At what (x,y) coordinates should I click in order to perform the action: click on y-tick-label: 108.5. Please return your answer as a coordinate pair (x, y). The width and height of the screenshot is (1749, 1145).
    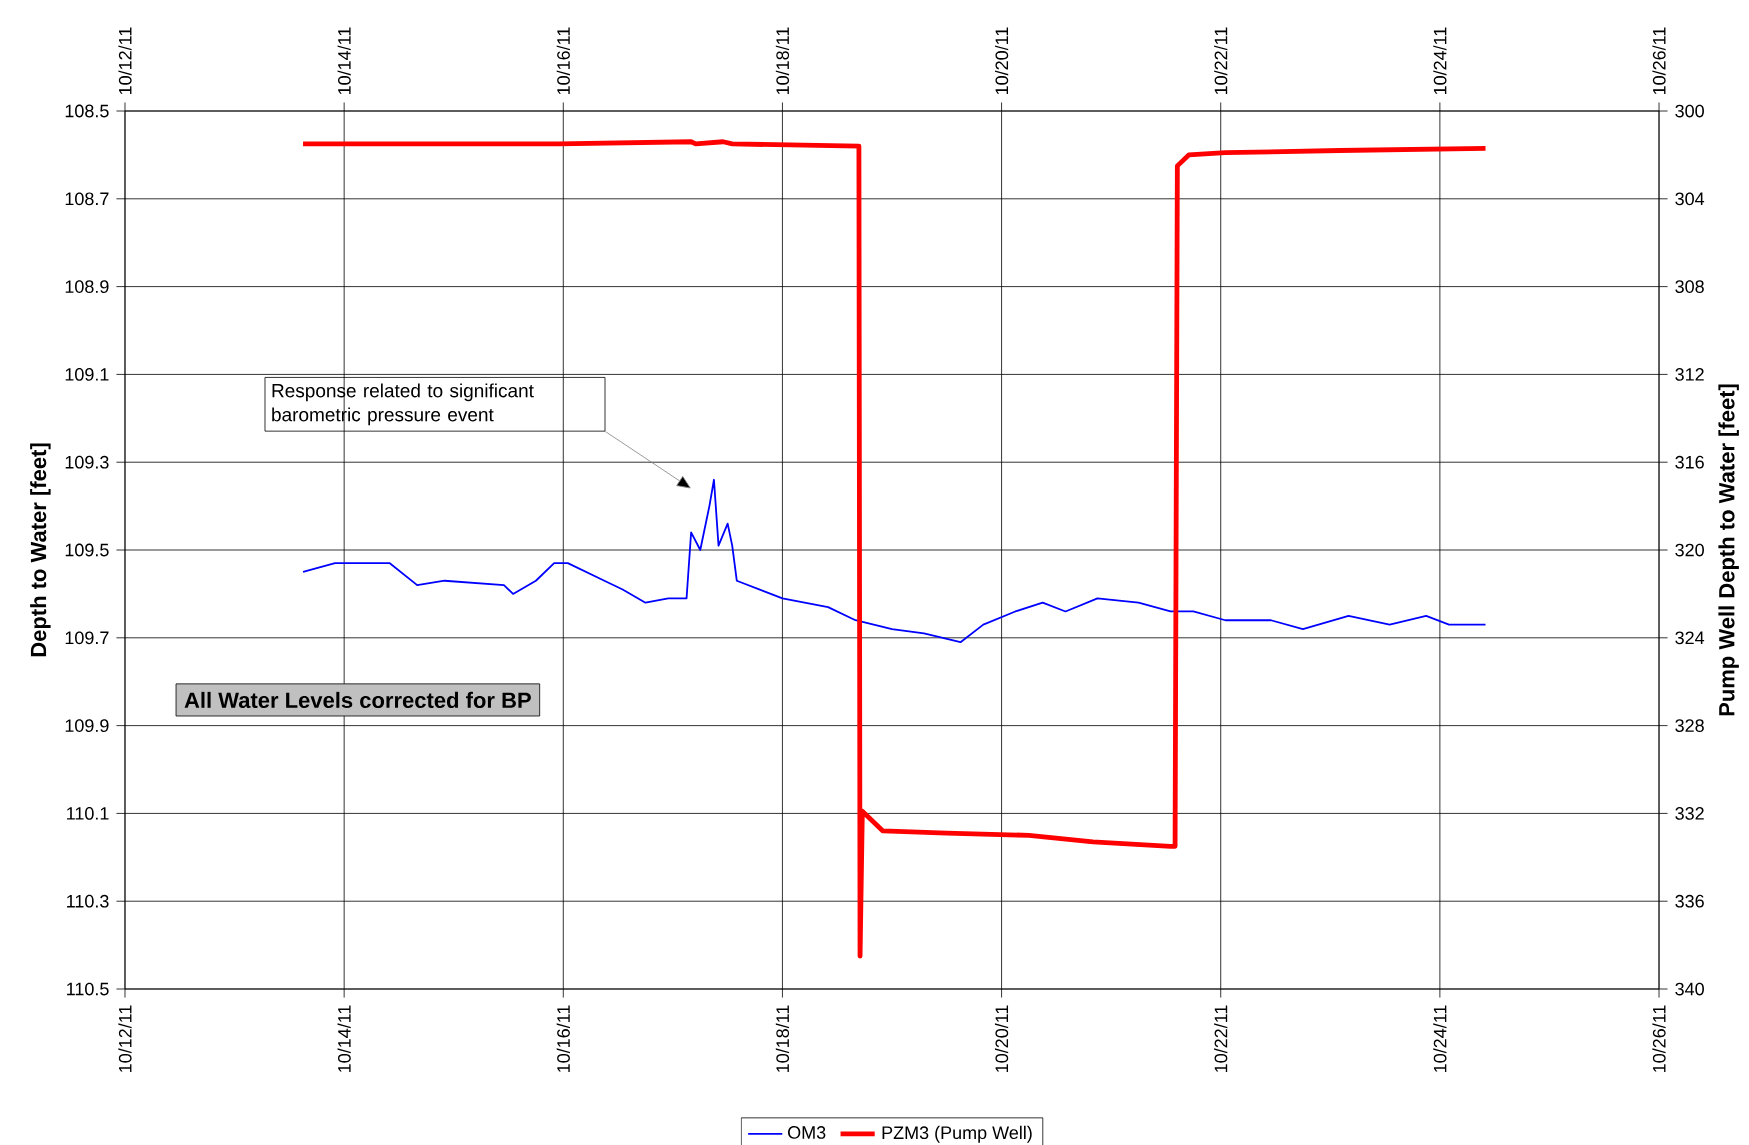
    Looking at the image, I should click on (87, 111).